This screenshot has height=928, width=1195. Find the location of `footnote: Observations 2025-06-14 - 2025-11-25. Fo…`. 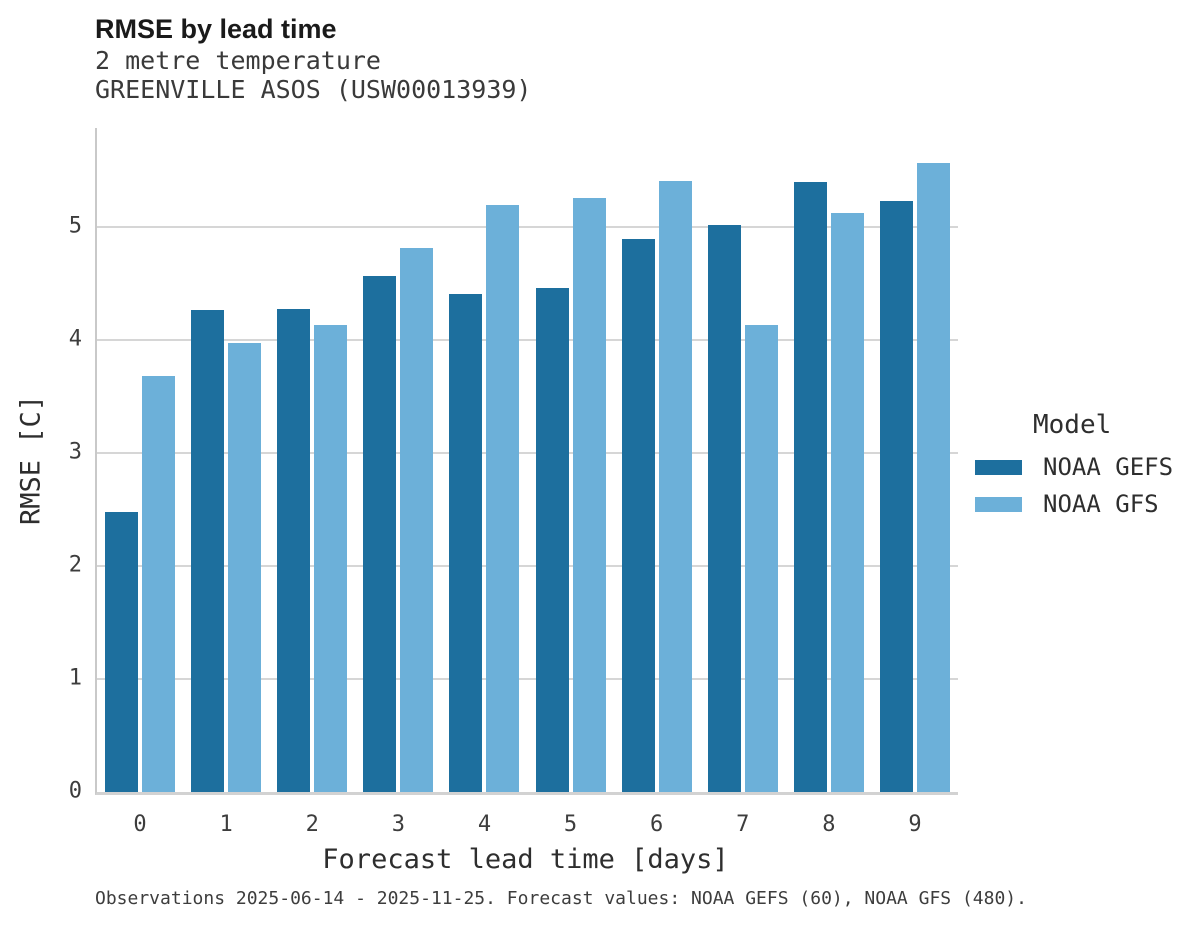

footnote: Observations 2025-06-14 - 2025-11-25. Fo… is located at coordinates (561, 898).